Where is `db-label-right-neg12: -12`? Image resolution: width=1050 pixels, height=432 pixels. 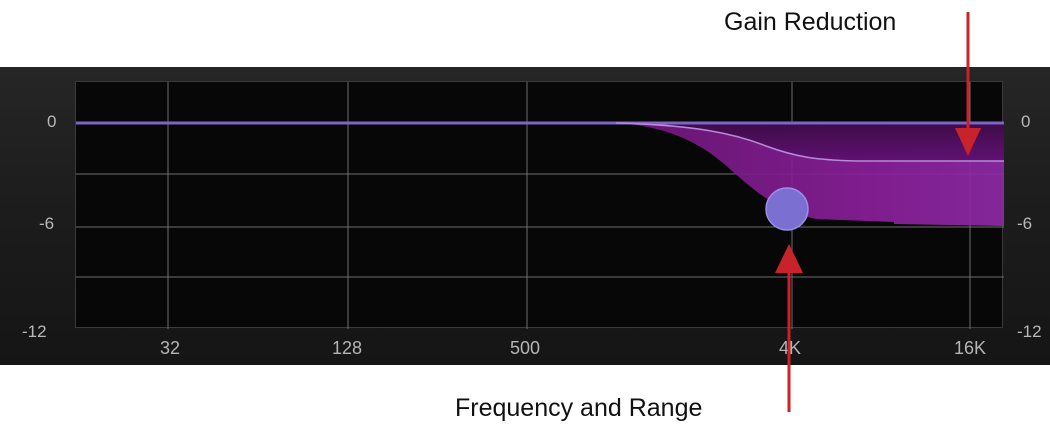
db-label-right-neg12: -12 is located at coordinates (1029, 331).